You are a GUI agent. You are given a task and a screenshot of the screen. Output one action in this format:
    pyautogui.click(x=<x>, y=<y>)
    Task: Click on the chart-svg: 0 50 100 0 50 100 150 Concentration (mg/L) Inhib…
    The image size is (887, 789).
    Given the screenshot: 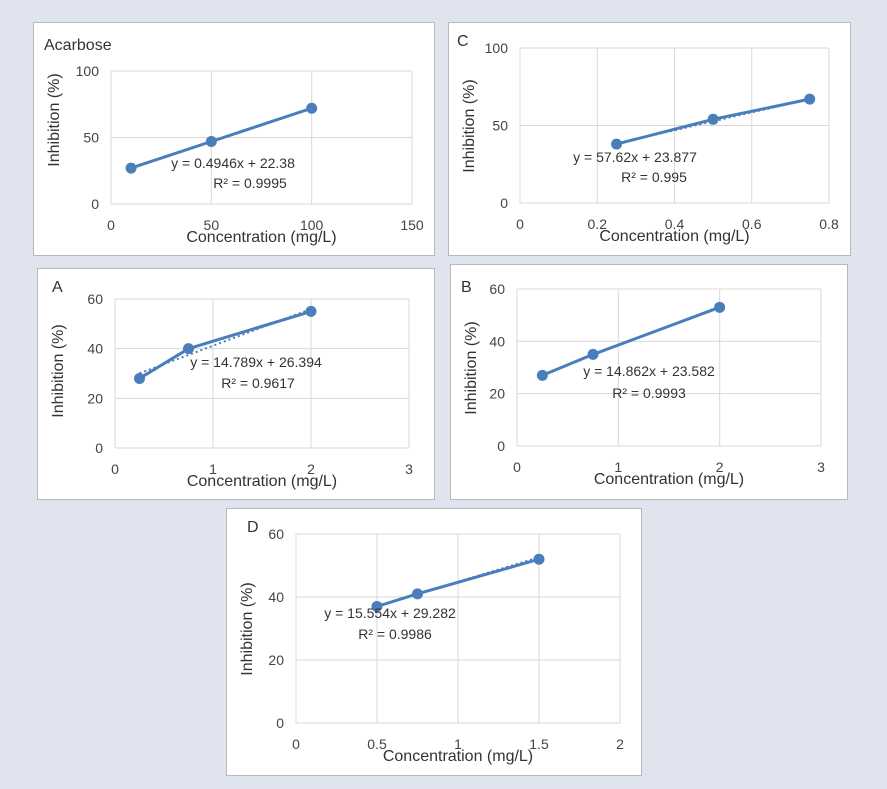 What is the action you would take?
    pyautogui.click(x=235, y=154)
    